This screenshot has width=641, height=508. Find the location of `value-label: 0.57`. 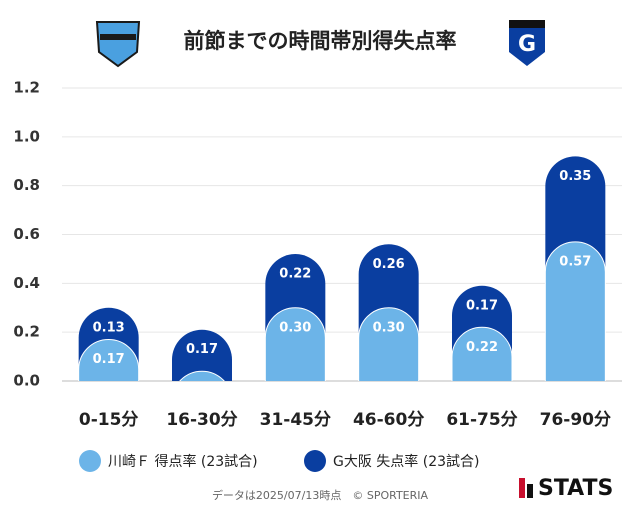

value-label: 0.57 is located at coordinates (575, 261).